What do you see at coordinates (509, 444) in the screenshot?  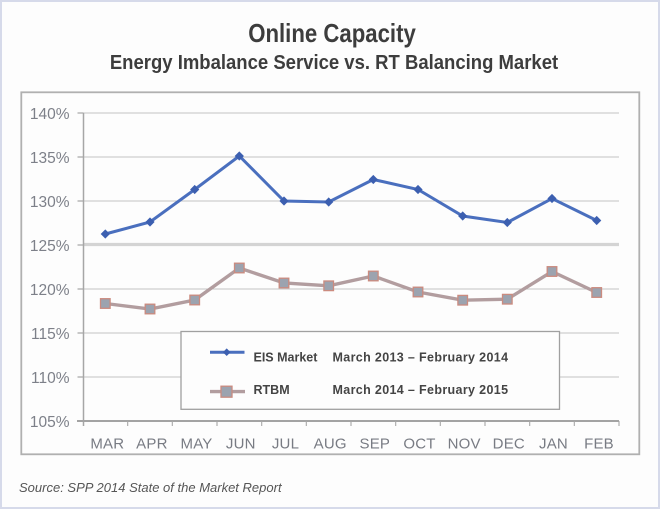 I see `svg-text: DEC` at bounding box center [509, 444].